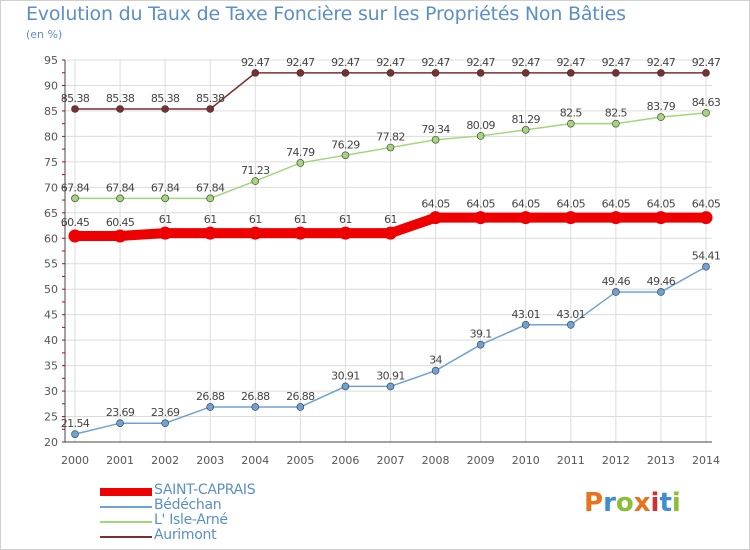  What do you see at coordinates (594, 503) in the screenshot?
I see `logo-letter: P` at bounding box center [594, 503].